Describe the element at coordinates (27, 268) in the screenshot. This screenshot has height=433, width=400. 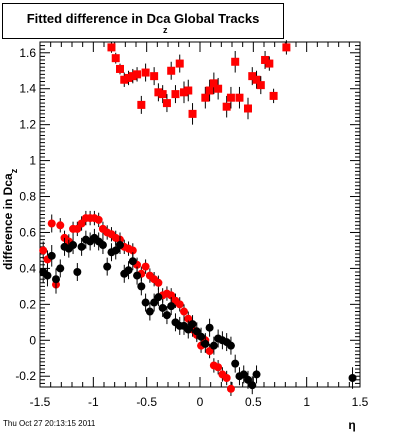
I see `y-tick-label: 0.4` at that location.